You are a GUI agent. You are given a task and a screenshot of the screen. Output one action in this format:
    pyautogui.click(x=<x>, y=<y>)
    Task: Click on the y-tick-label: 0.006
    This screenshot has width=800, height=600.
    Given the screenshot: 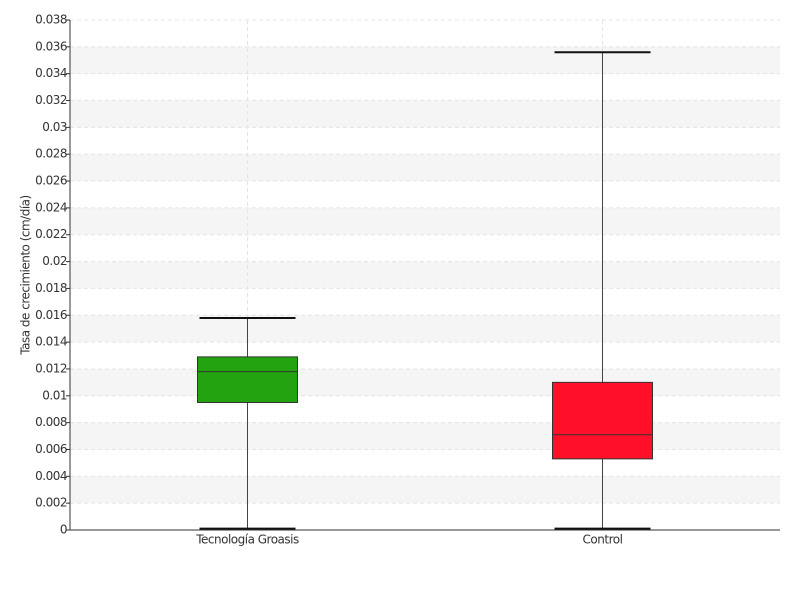 What is the action you would take?
    pyautogui.click(x=51, y=449)
    